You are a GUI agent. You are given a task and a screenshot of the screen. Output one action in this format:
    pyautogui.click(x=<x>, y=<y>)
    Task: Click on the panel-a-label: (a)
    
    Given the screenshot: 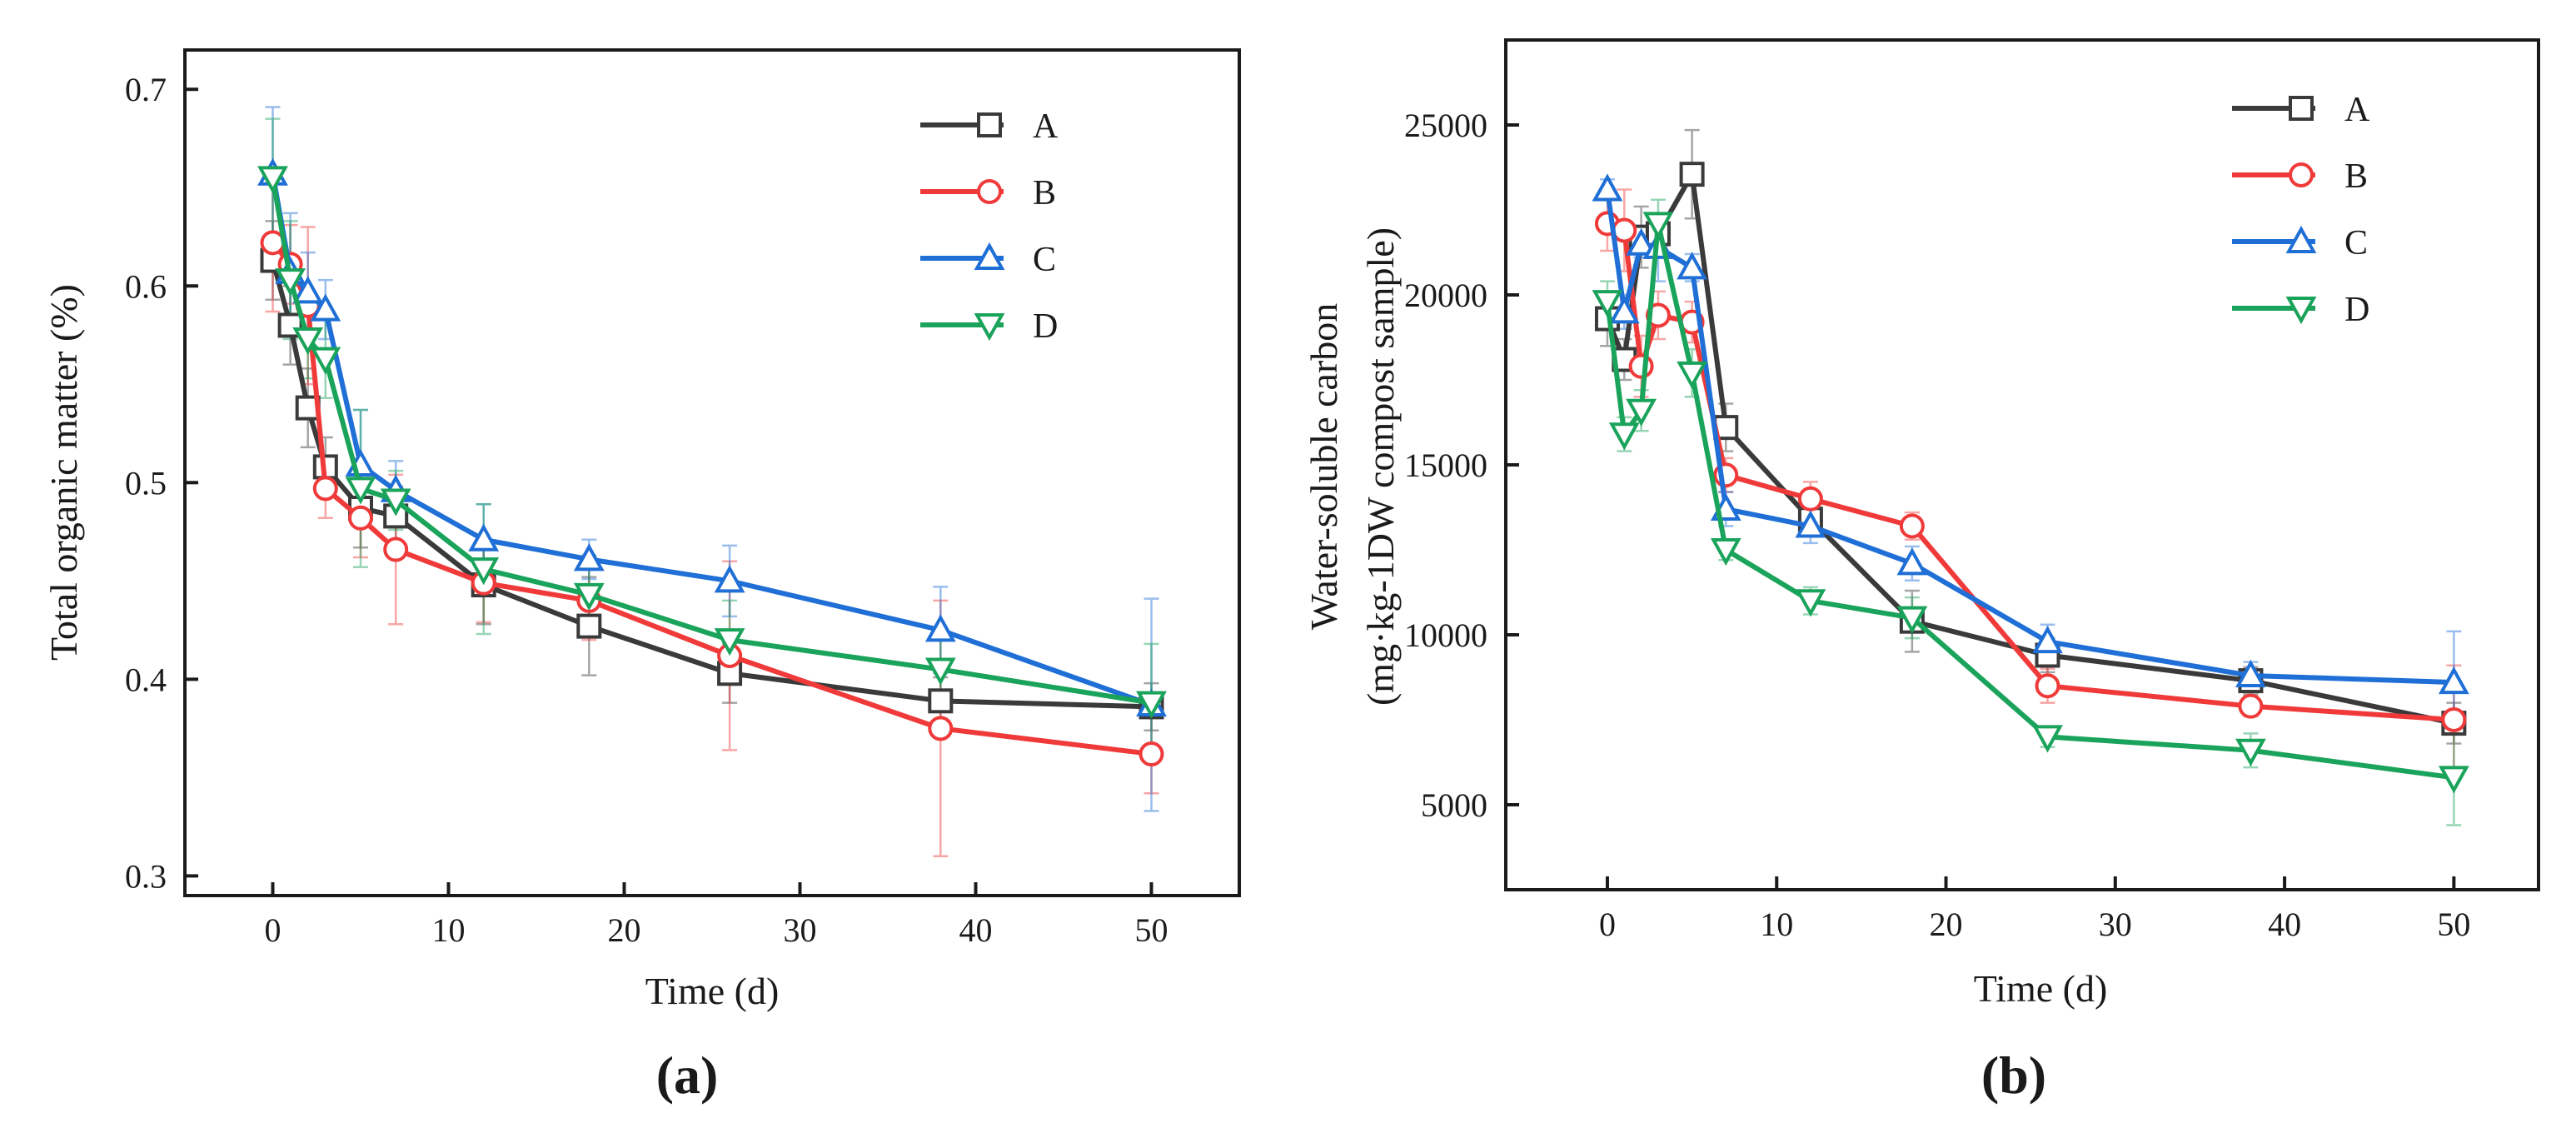 What is the action you would take?
    pyautogui.click(x=687, y=1075)
    